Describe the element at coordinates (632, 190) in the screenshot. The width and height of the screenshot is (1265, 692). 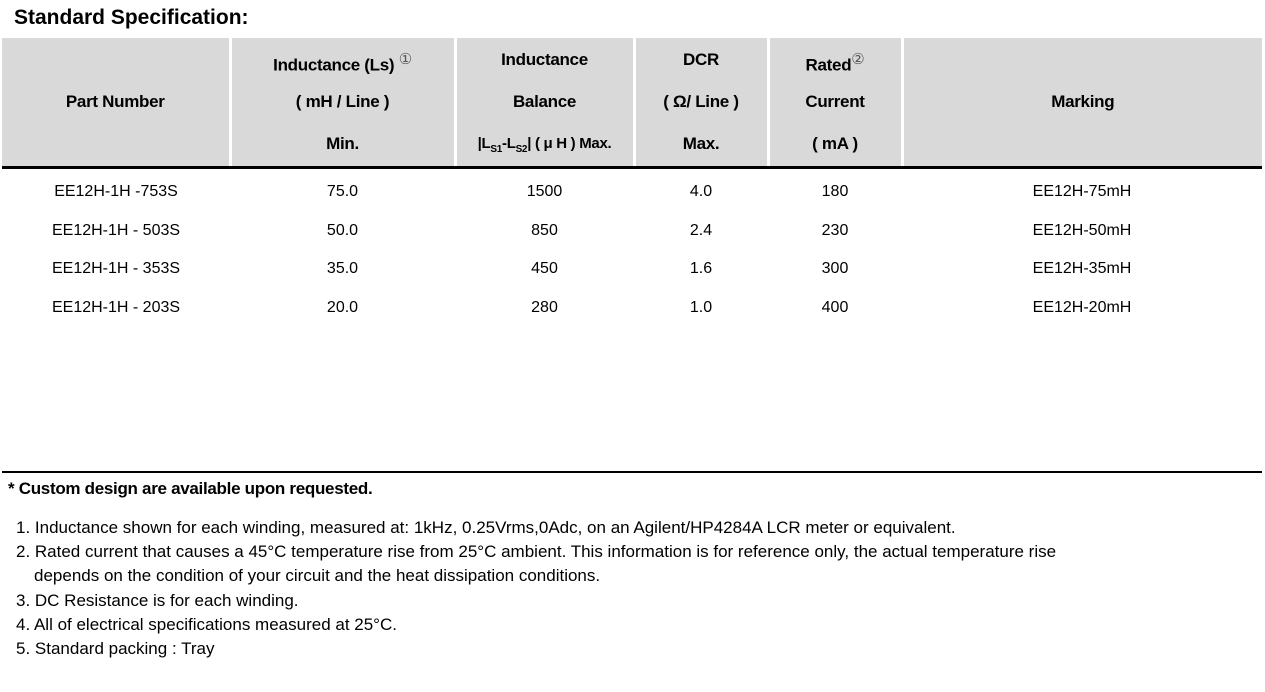
I see `table-row: EE12H-1H -753S 75.0 1500 4.0 180 EE12H-75mH` at that location.